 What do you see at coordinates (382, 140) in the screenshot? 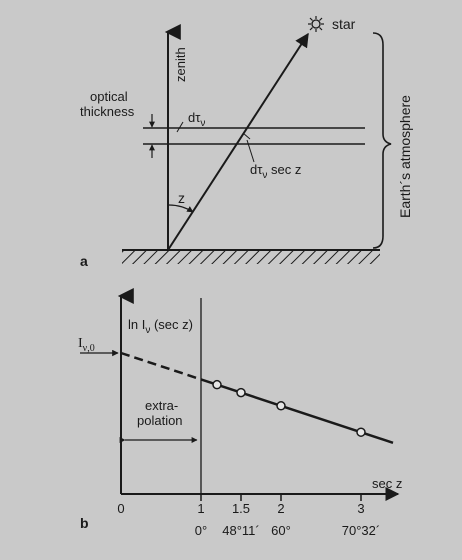
I see `atmosphere-brace` at bounding box center [382, 140].